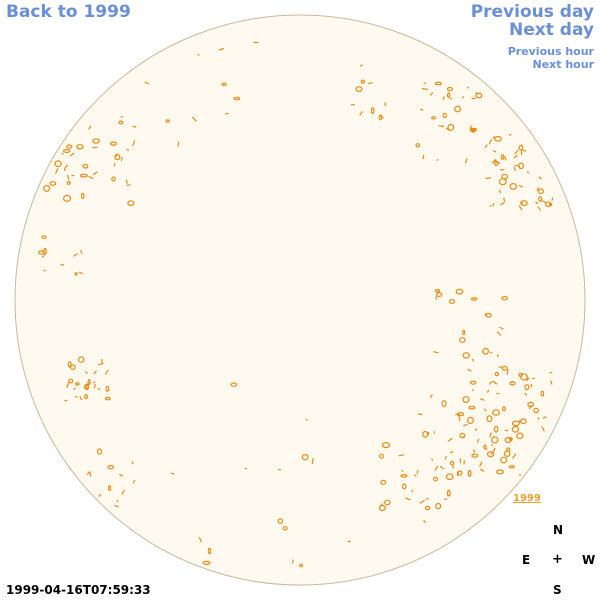 The image size is (600, 600). What do you see at coordinates (527, 498) in the screenshot?
I see `year-link: 1999` at bounding box center [527, 498].